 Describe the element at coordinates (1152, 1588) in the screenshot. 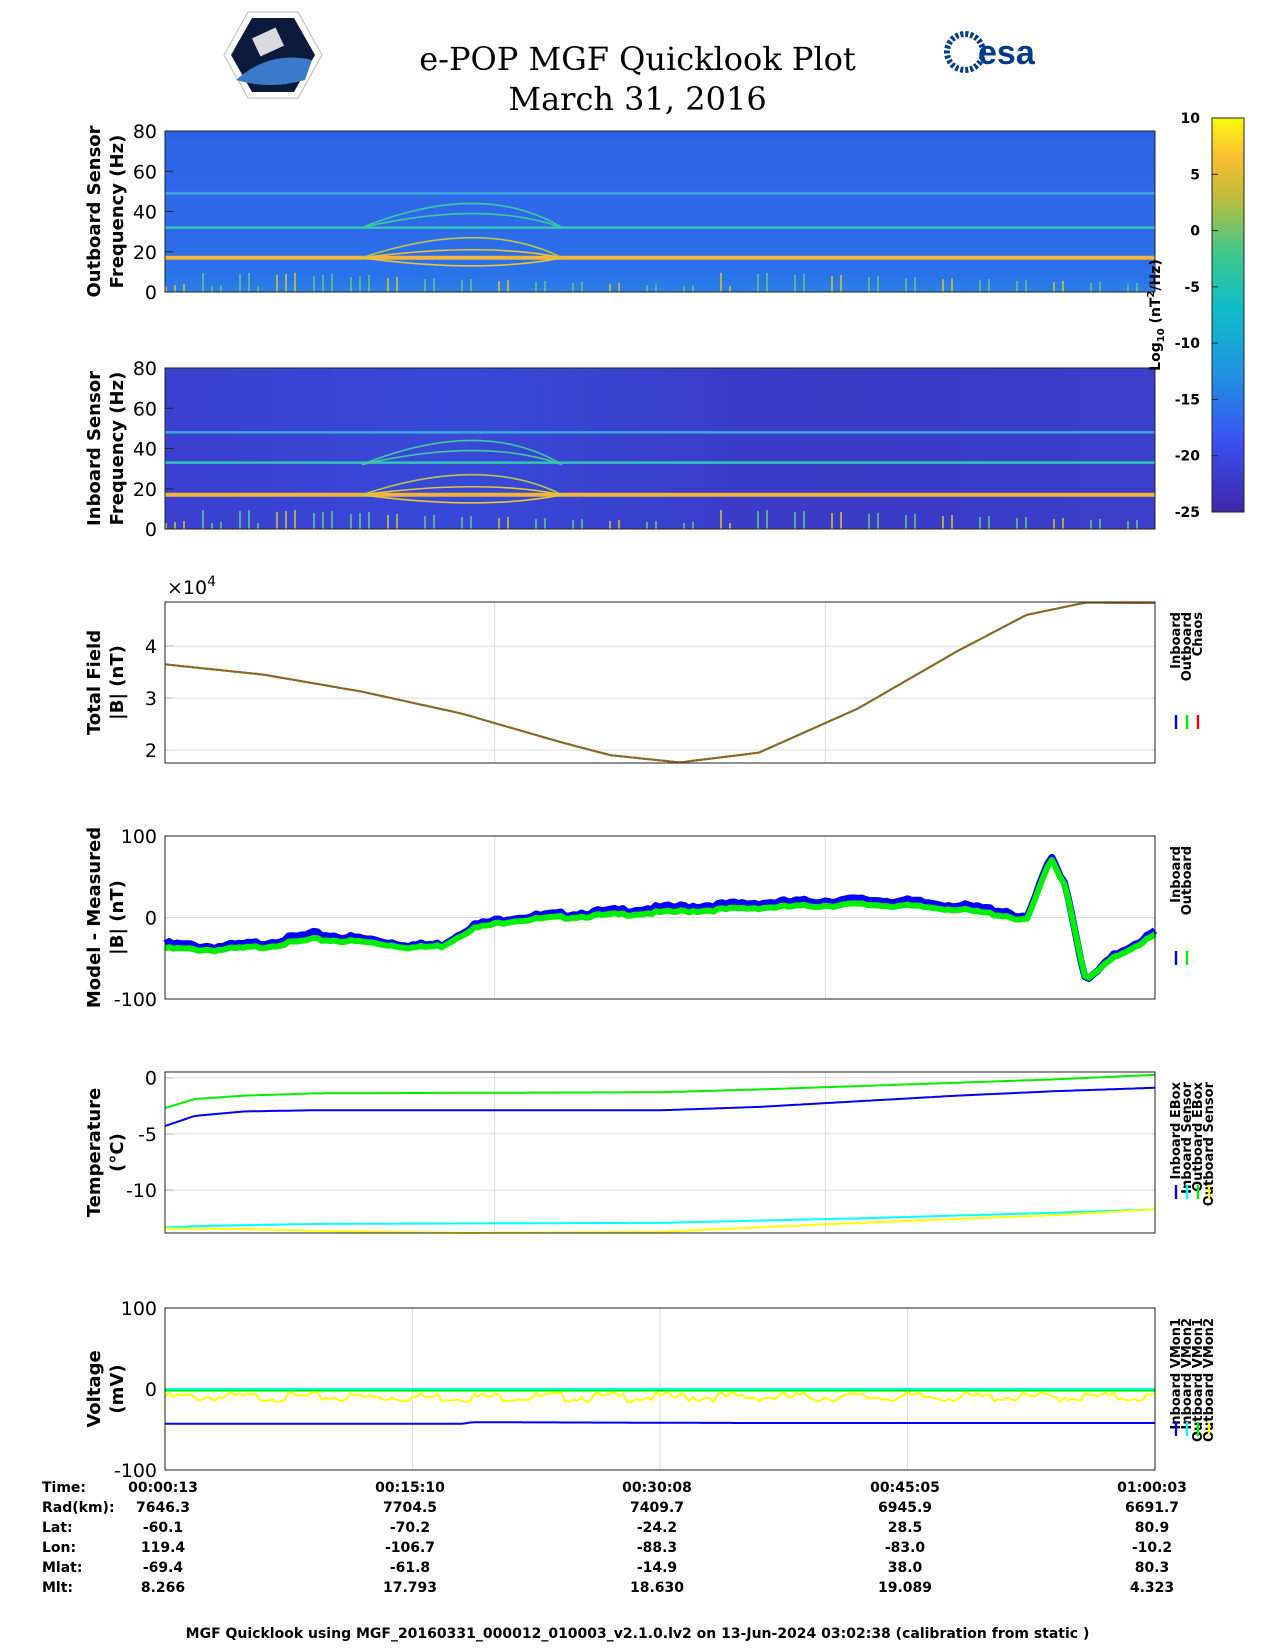

I see `ephemeris-cell: 4.323` at that location.